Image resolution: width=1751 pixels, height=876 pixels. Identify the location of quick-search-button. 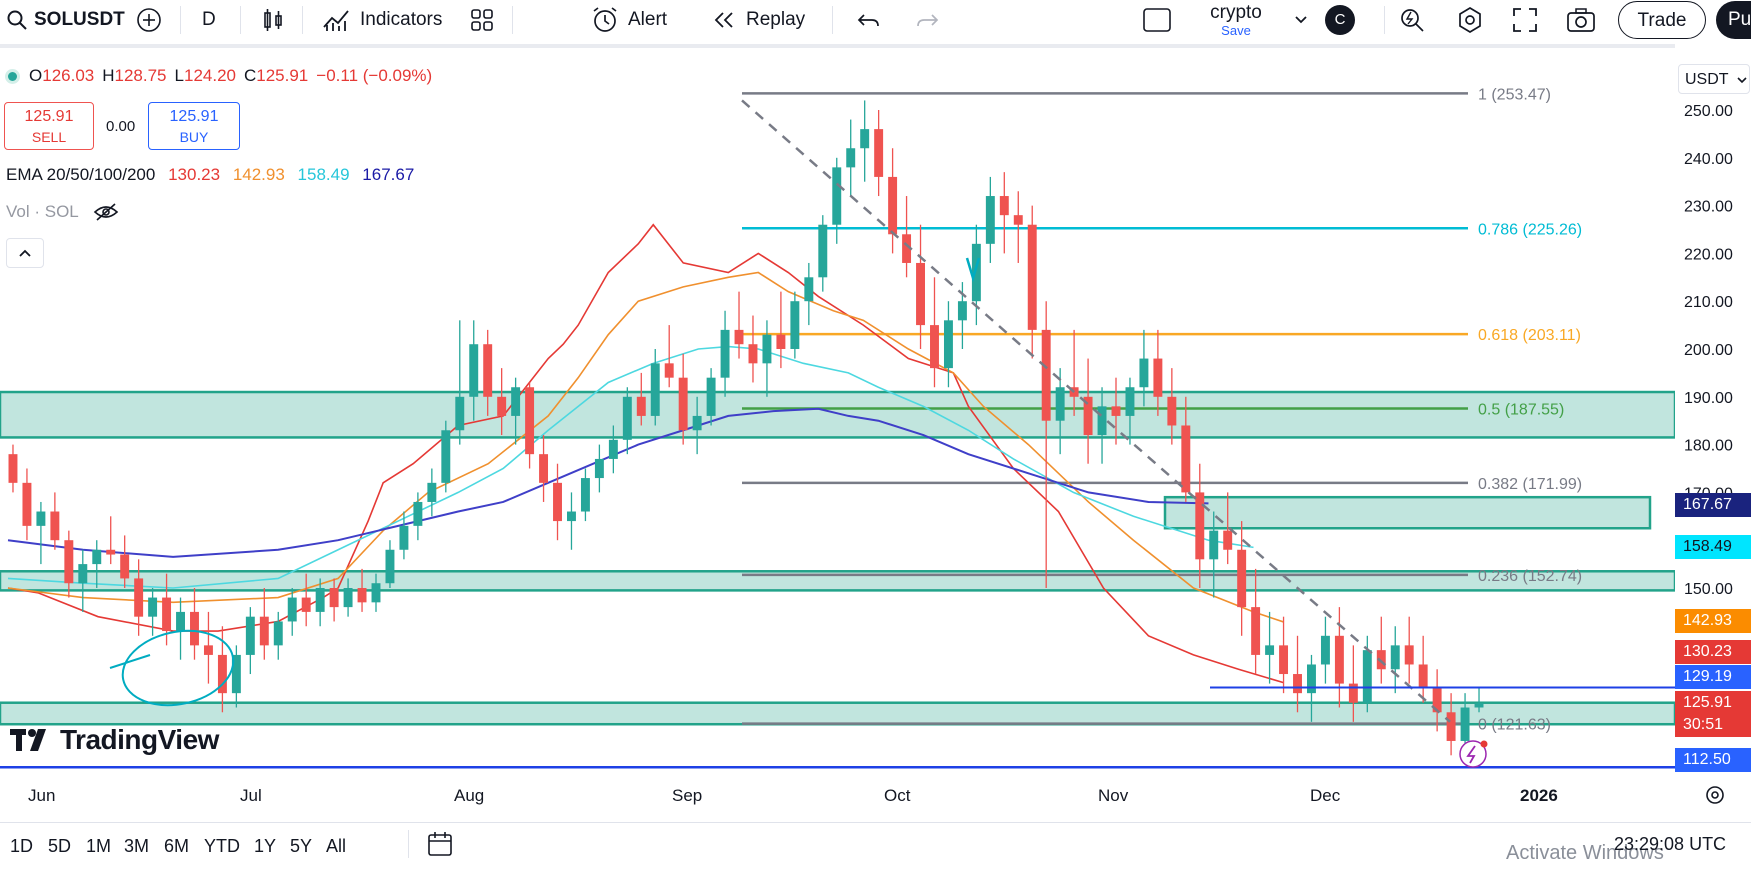
(1412, 20).